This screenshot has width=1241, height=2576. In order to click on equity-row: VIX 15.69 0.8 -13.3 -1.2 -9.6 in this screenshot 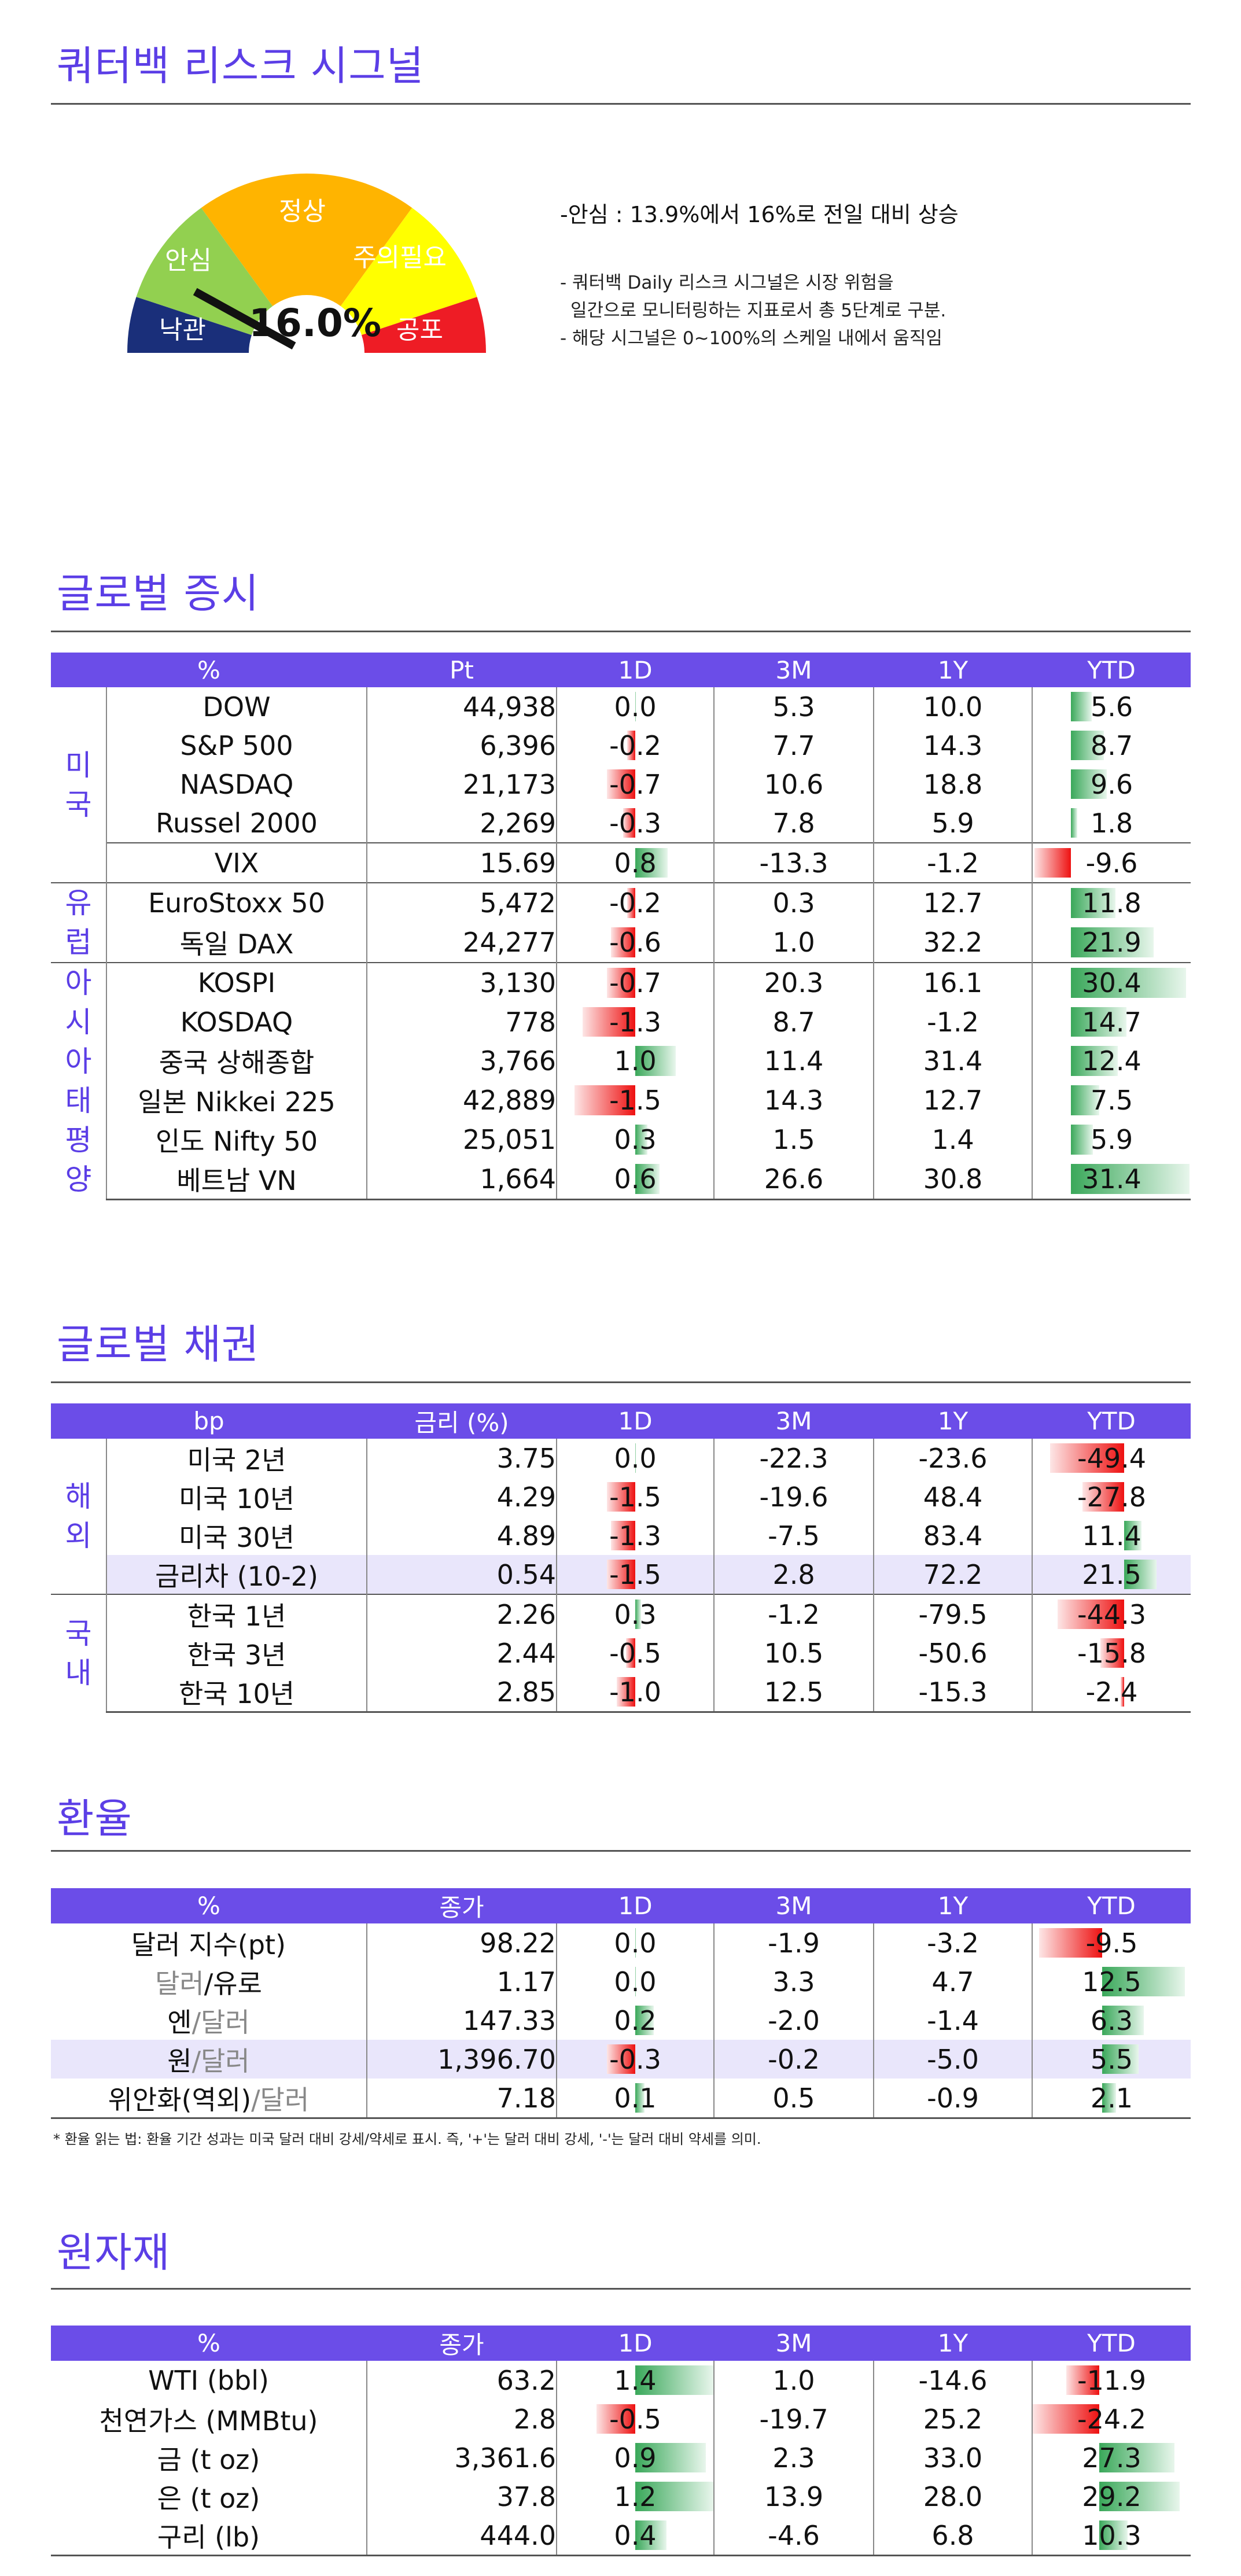, I will do `click(621, 862)`.